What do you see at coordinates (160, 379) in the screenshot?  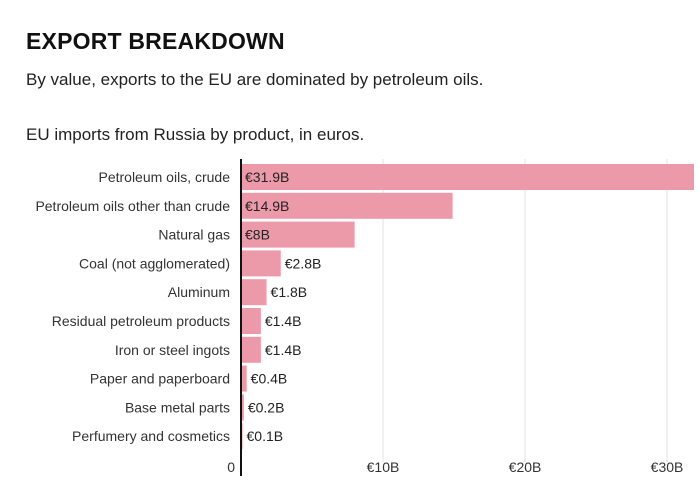 I see `category-label: Paper and paperboard` at bounding box center [160, 379].